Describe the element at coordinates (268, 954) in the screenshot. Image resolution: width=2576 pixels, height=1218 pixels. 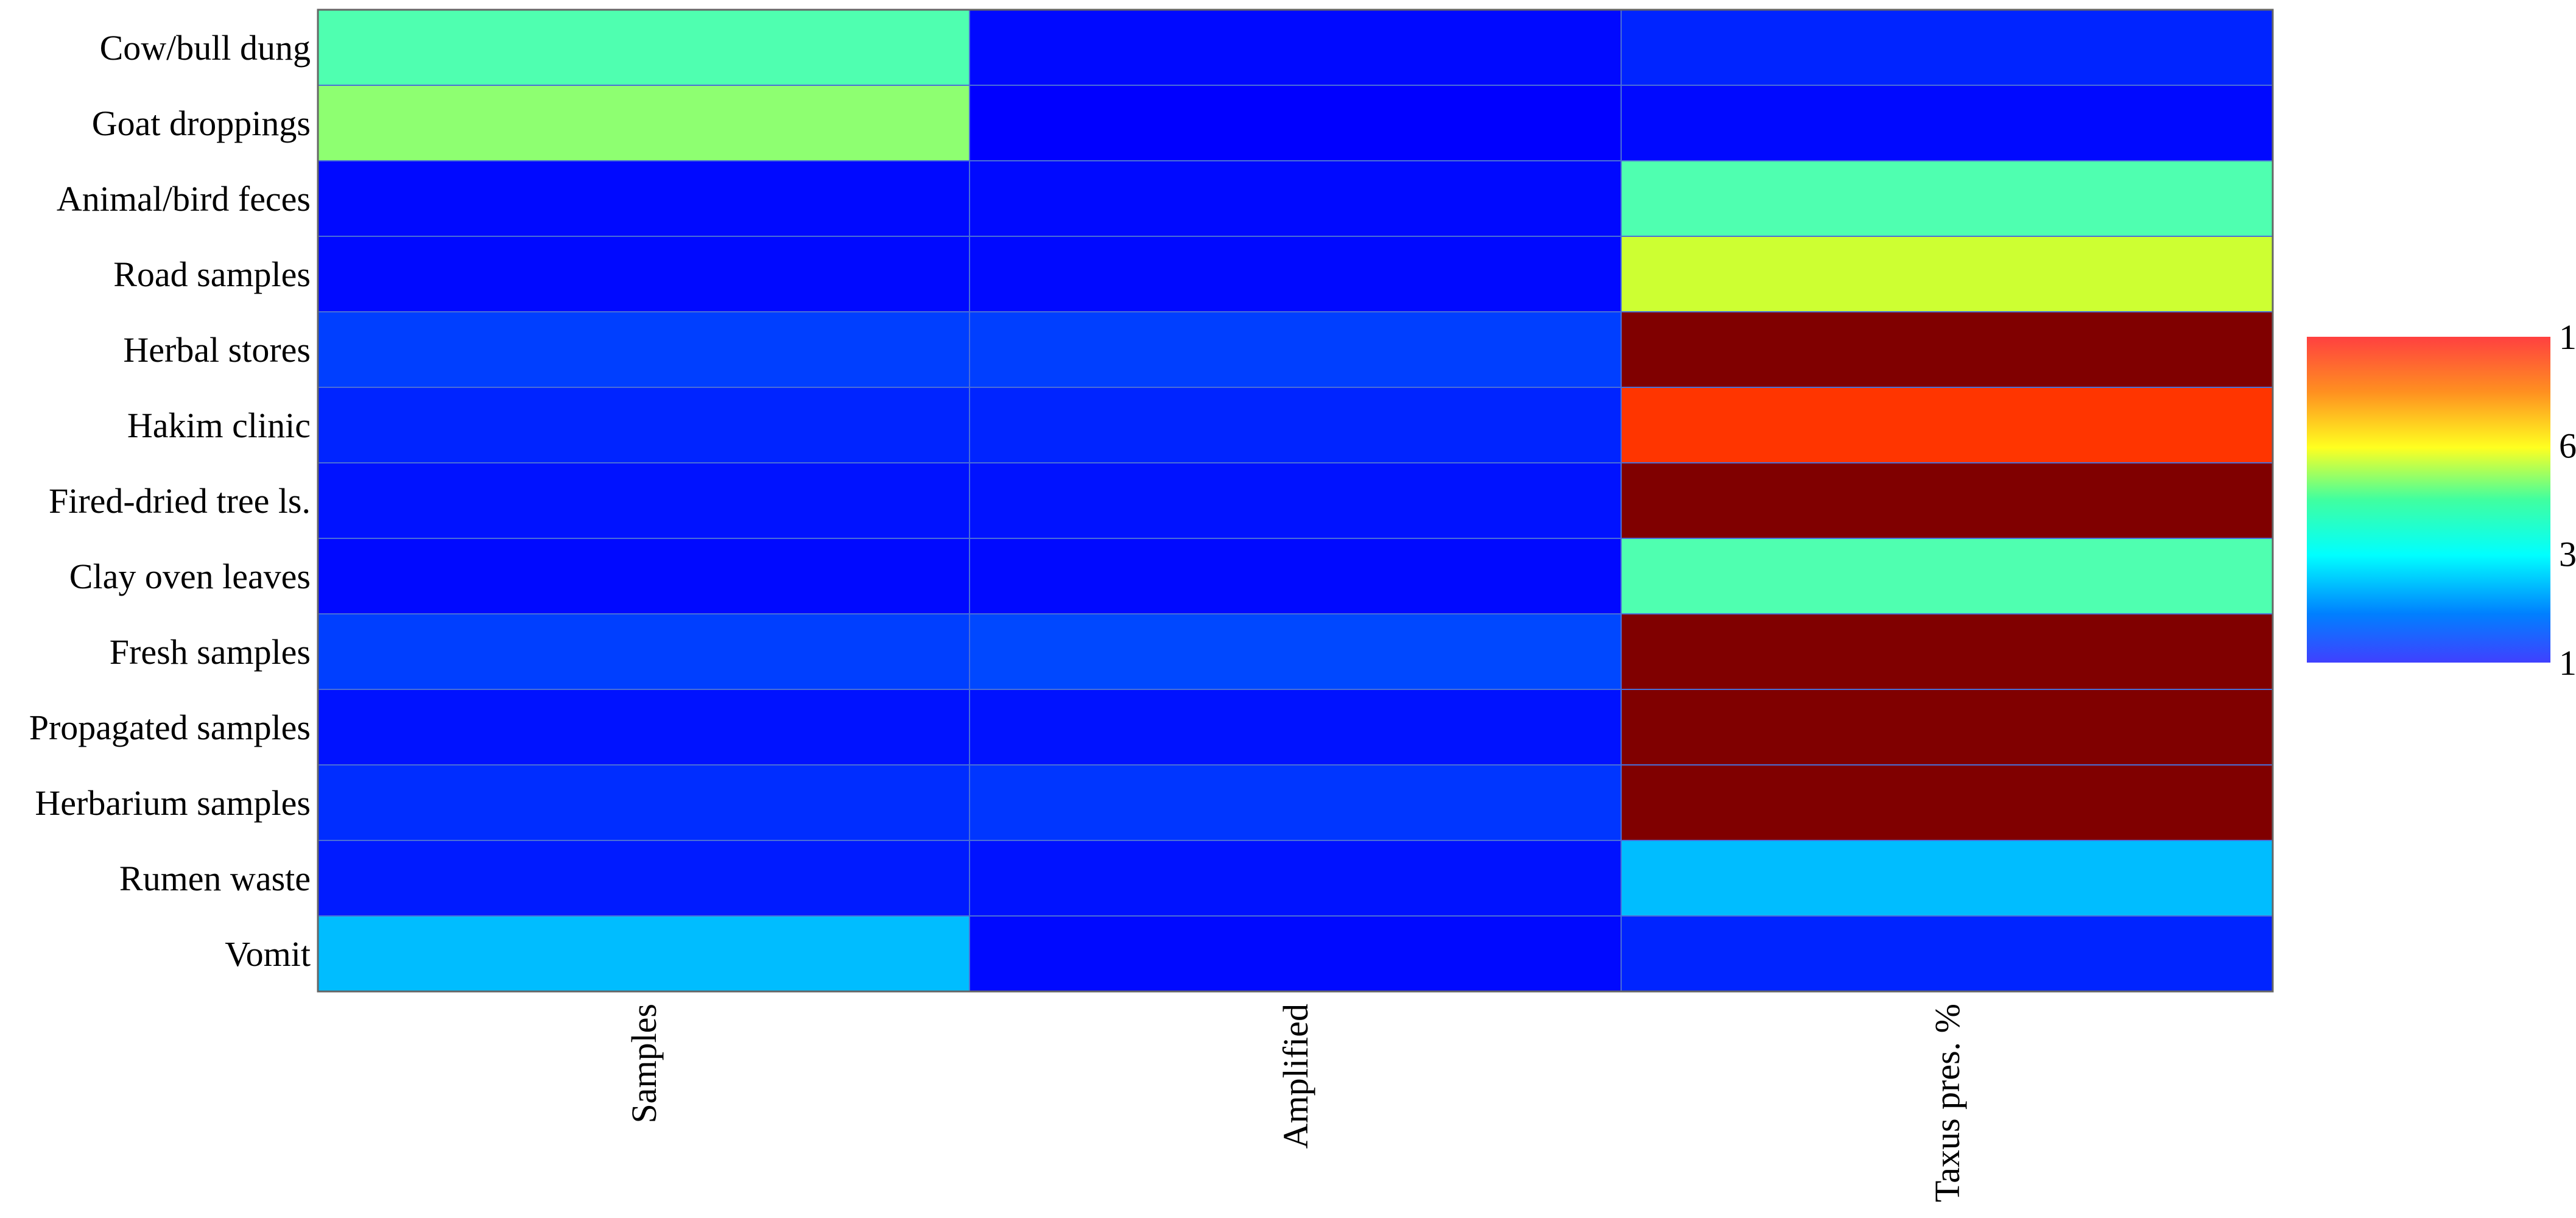
I see `row-label: Vomit` at that location.